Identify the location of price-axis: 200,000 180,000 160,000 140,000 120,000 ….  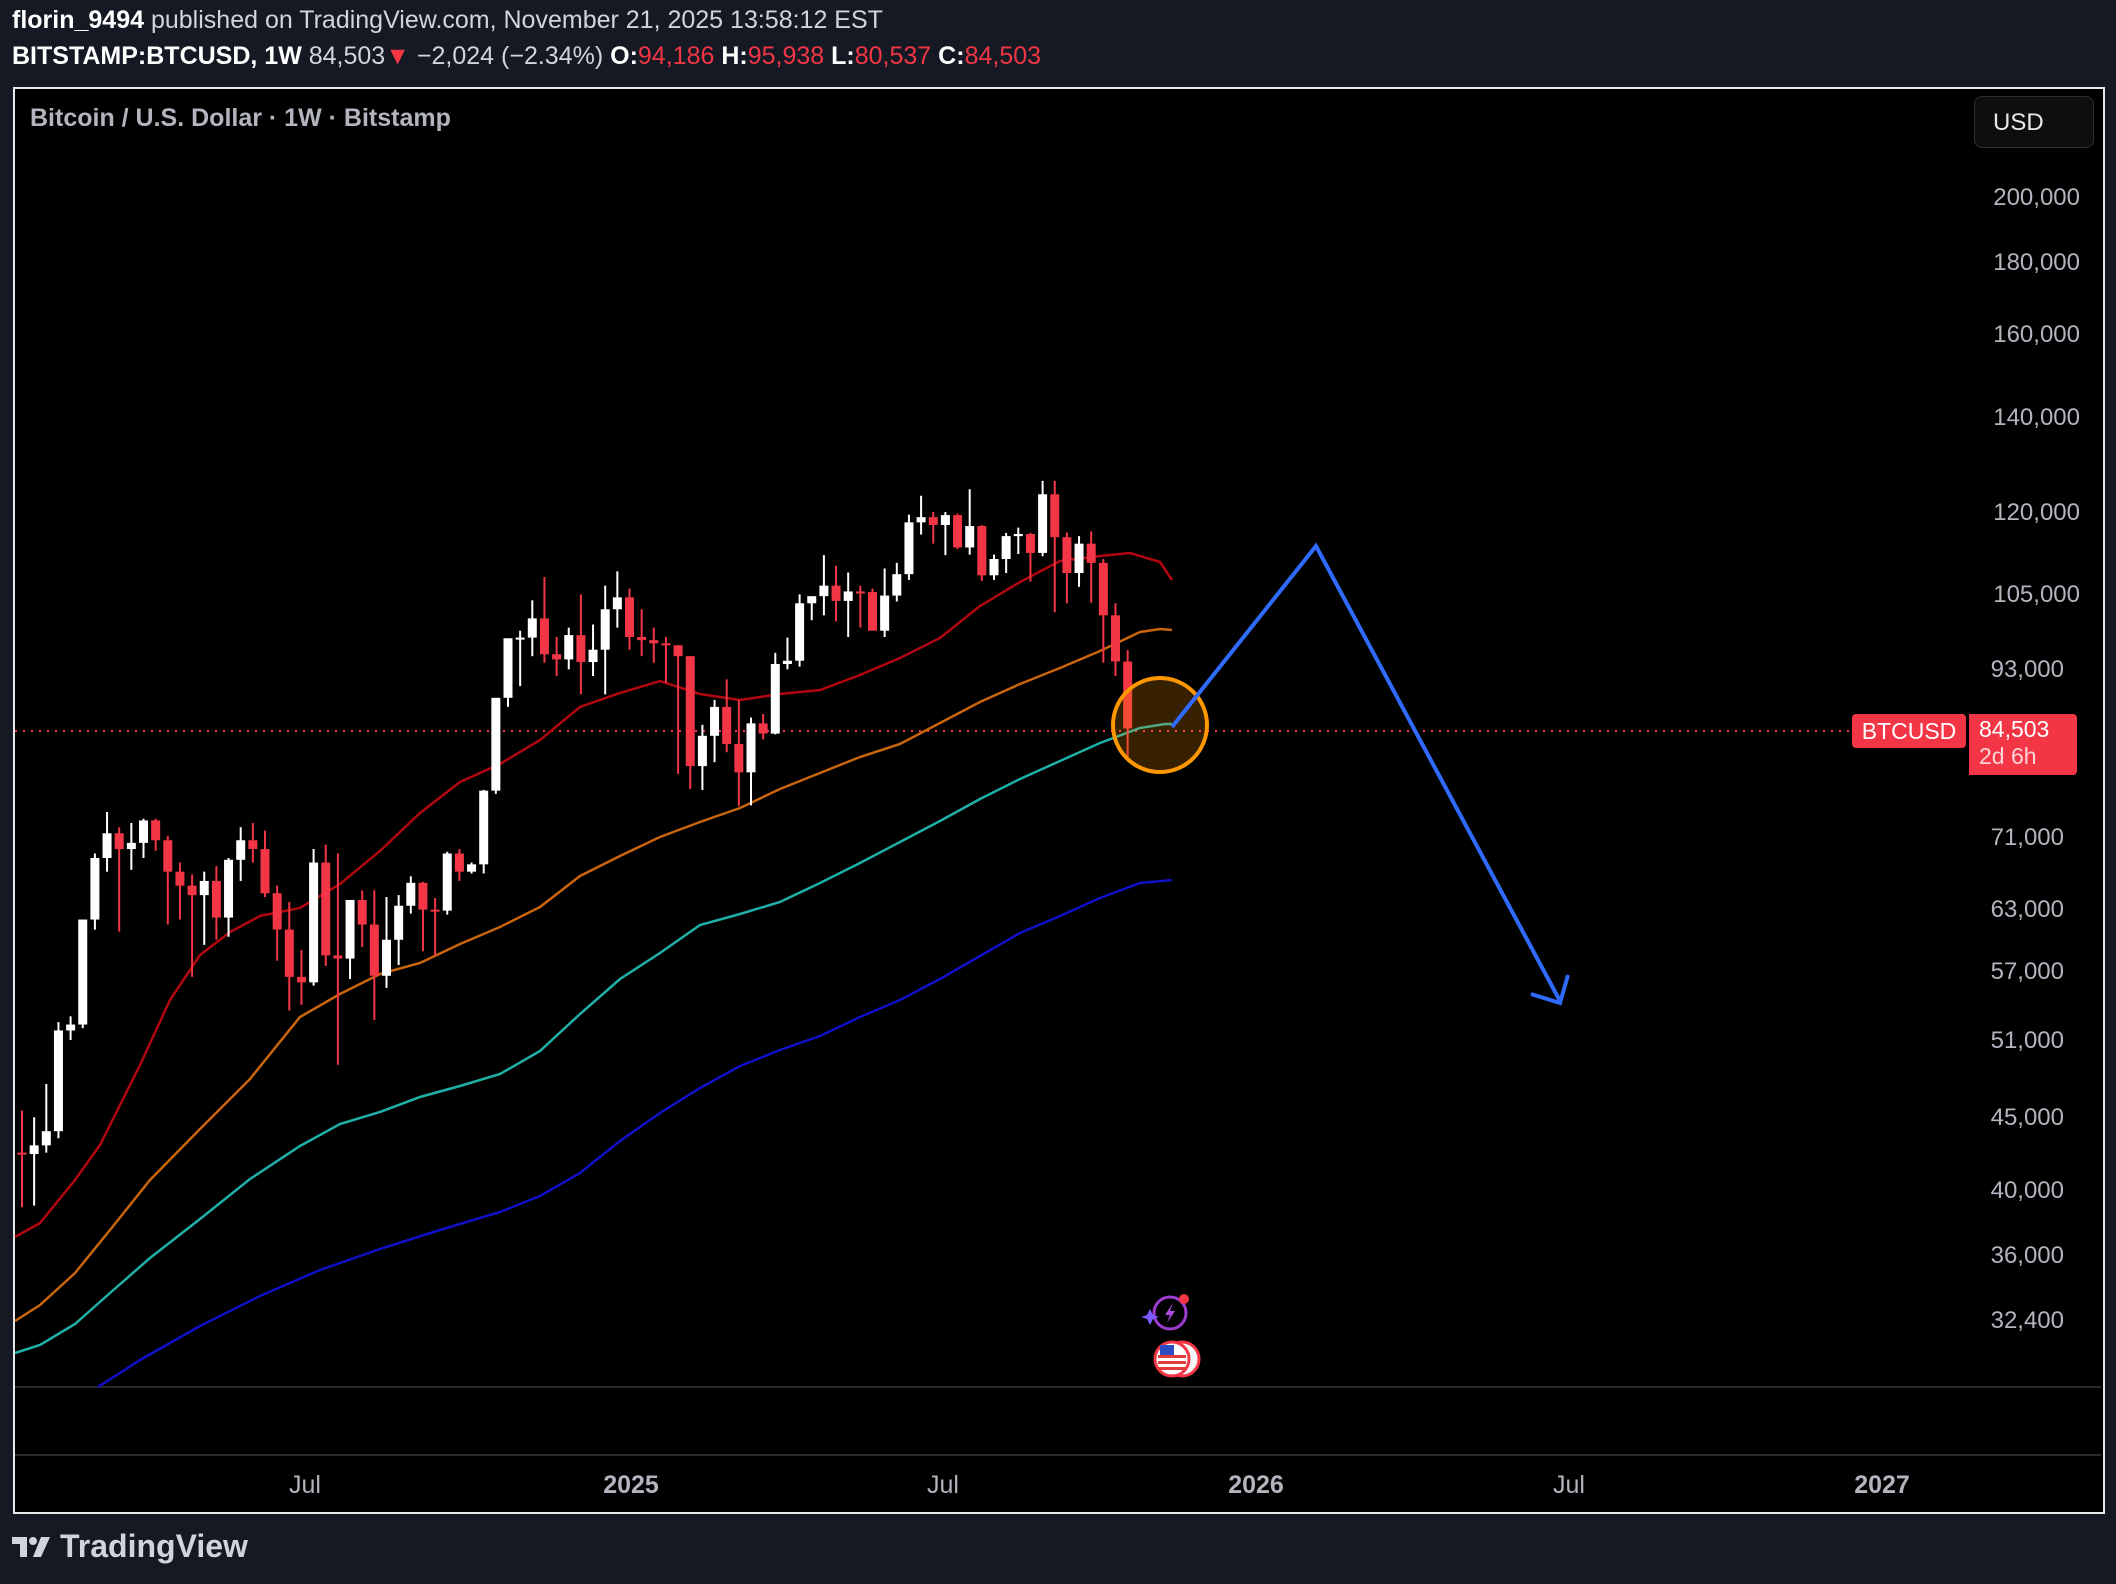
(2035, 759).